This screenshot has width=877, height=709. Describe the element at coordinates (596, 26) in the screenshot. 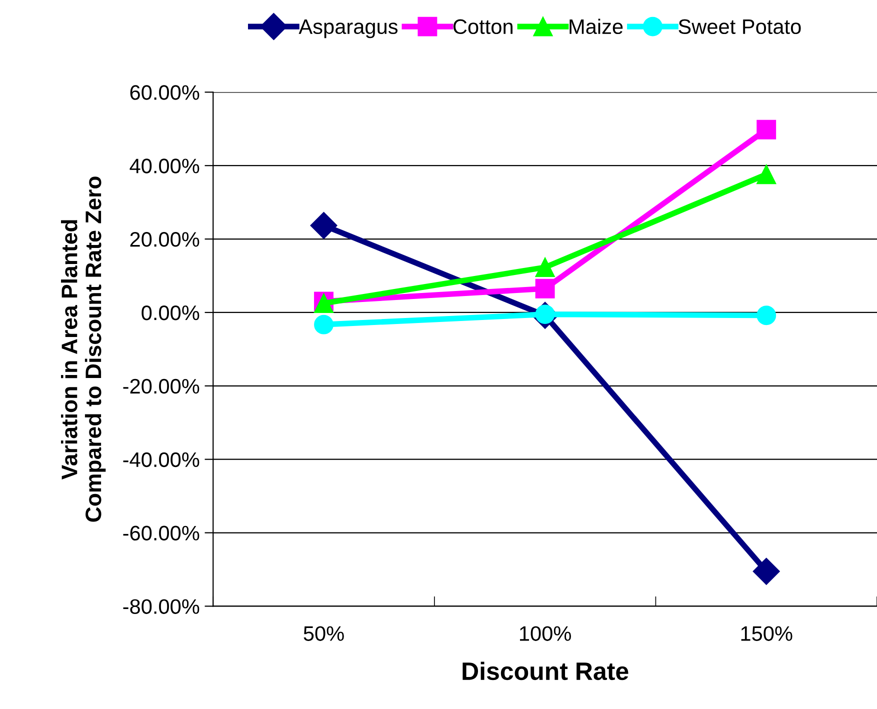

I see `legend-label: Maize` at that location.